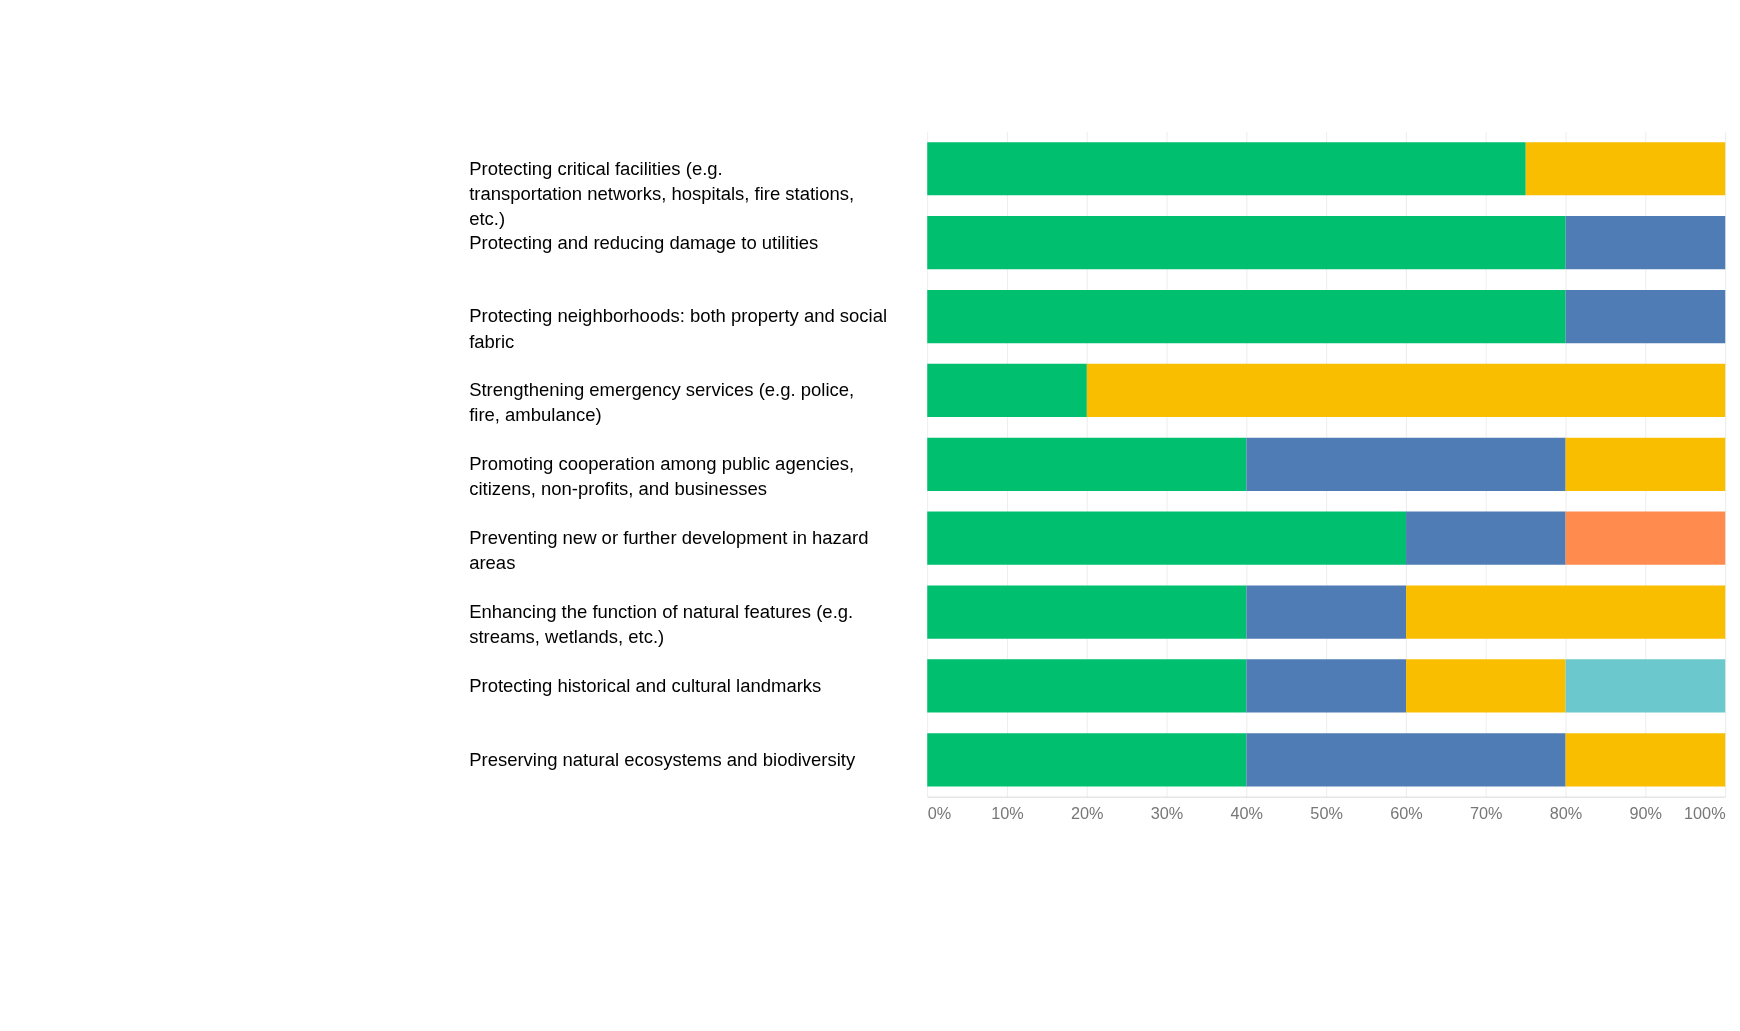 The image size is (1740, 1031). I want to click on y-tick-label: Preventing new or further development in hazard areas, so click(669, 550).